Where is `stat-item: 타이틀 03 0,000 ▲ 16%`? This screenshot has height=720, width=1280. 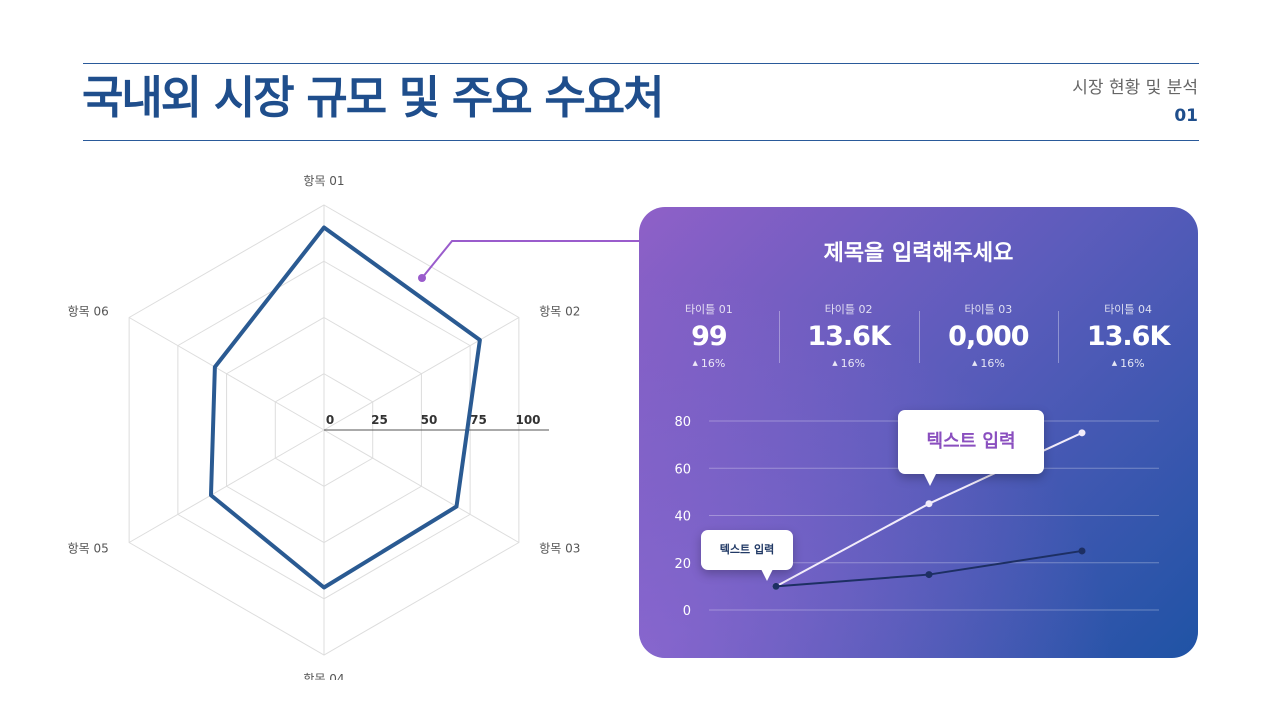
stat-item: 타이틀 03 0,000 ▲ 16% is located at coordinates (988, 341).